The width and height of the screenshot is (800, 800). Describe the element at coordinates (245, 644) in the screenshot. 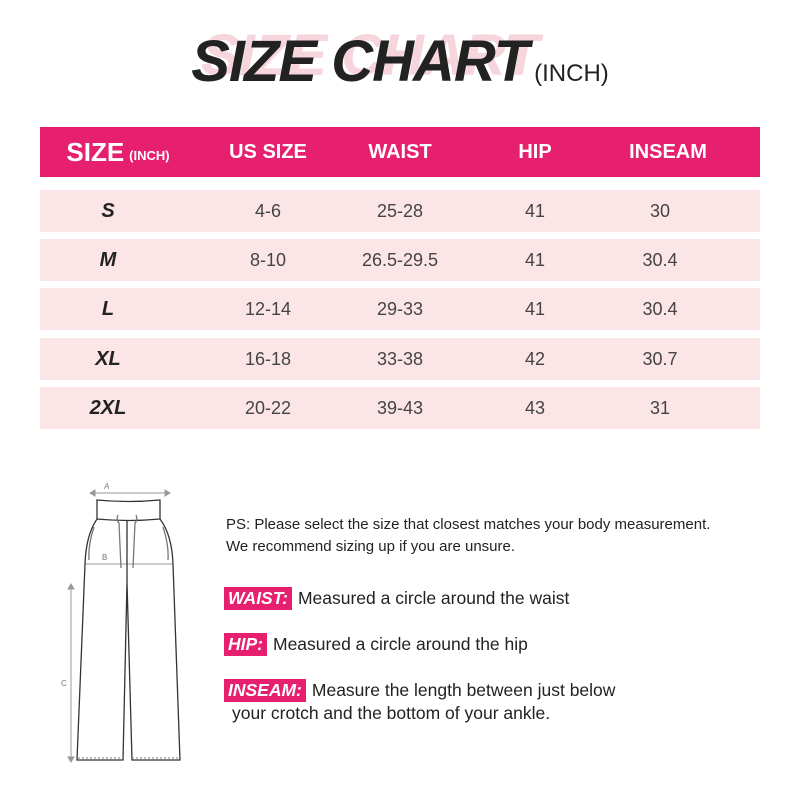

I see `hip-tag: HIP:` at that location.